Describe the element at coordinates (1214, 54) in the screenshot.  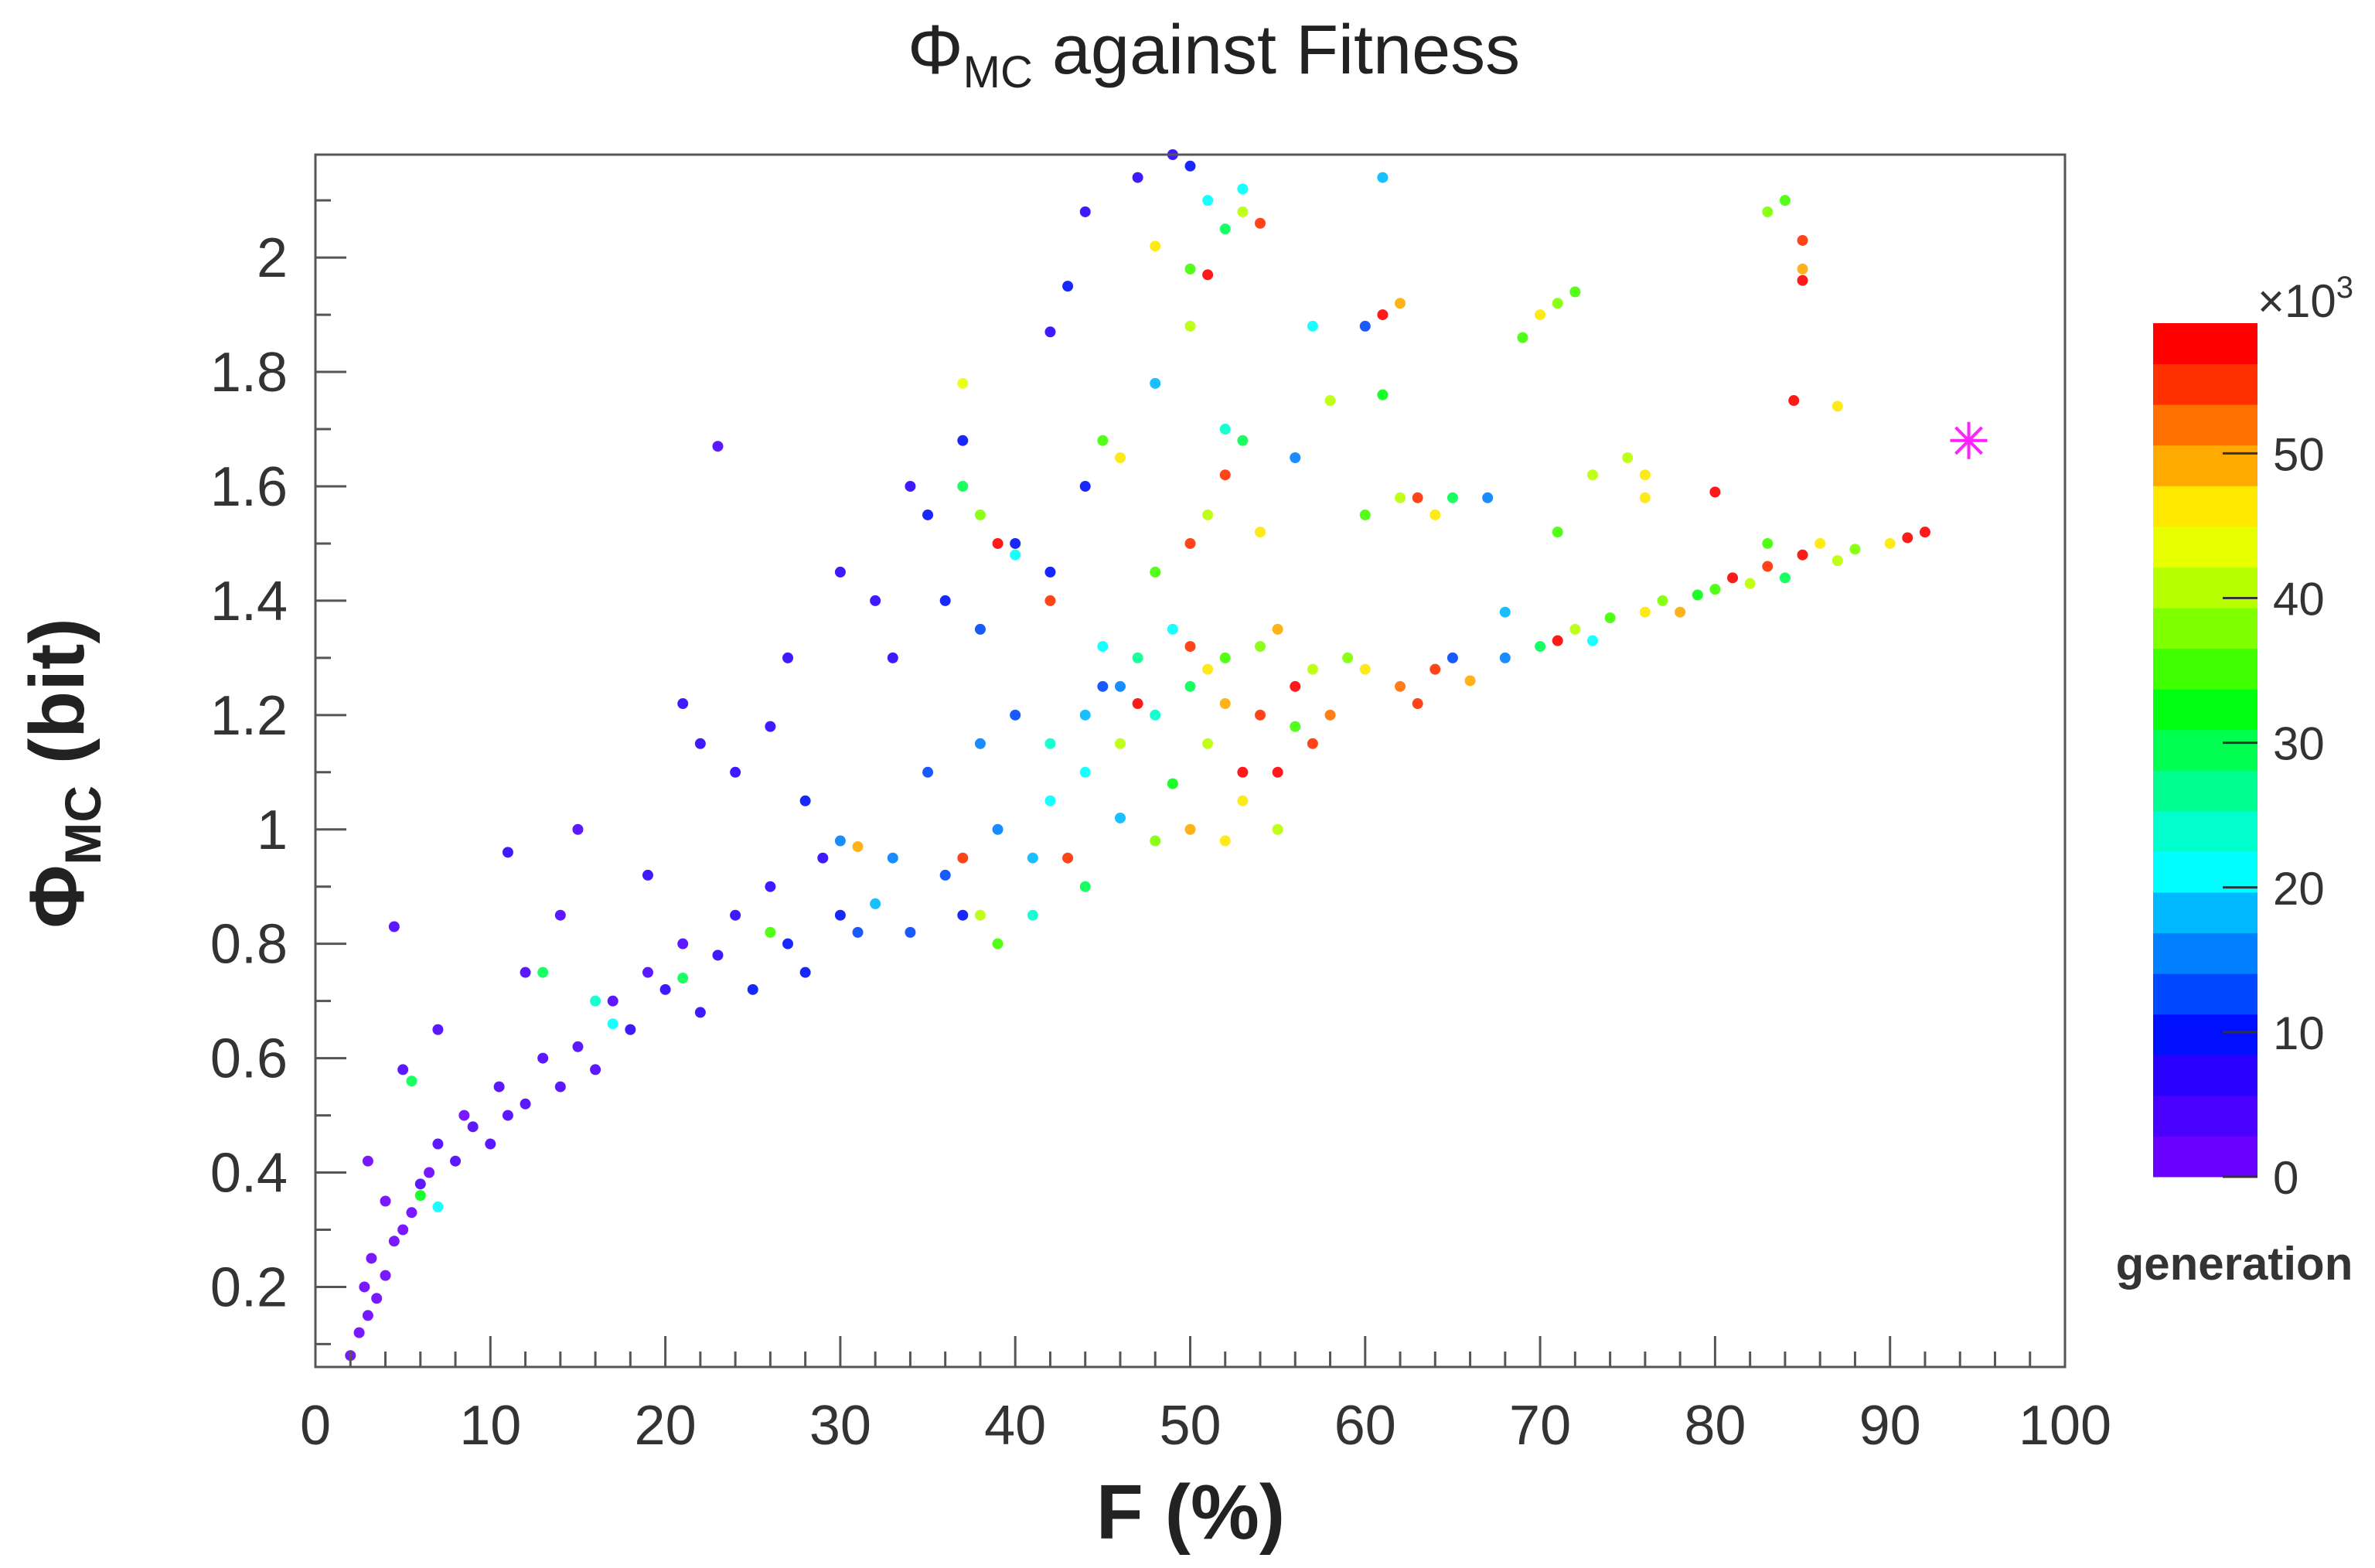
I see `chart-title: ΦMC against Fitness` at that location.